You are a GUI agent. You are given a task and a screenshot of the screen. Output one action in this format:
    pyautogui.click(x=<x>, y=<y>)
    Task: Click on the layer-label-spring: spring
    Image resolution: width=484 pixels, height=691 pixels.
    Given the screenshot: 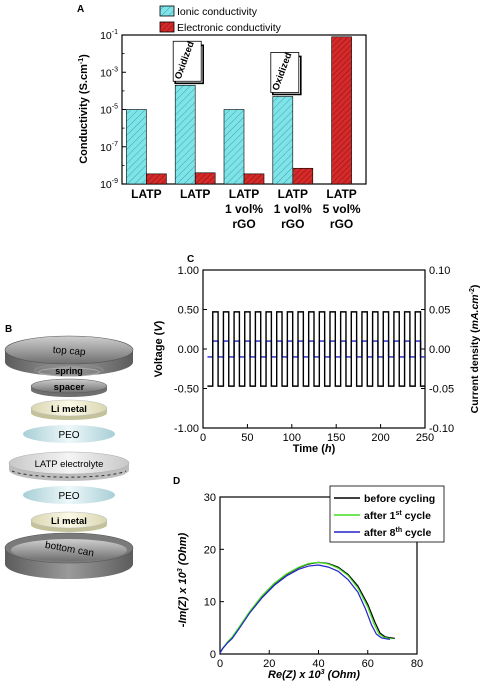 What is the action you would take?
    pyautogui.click(x=69, y=371)
    